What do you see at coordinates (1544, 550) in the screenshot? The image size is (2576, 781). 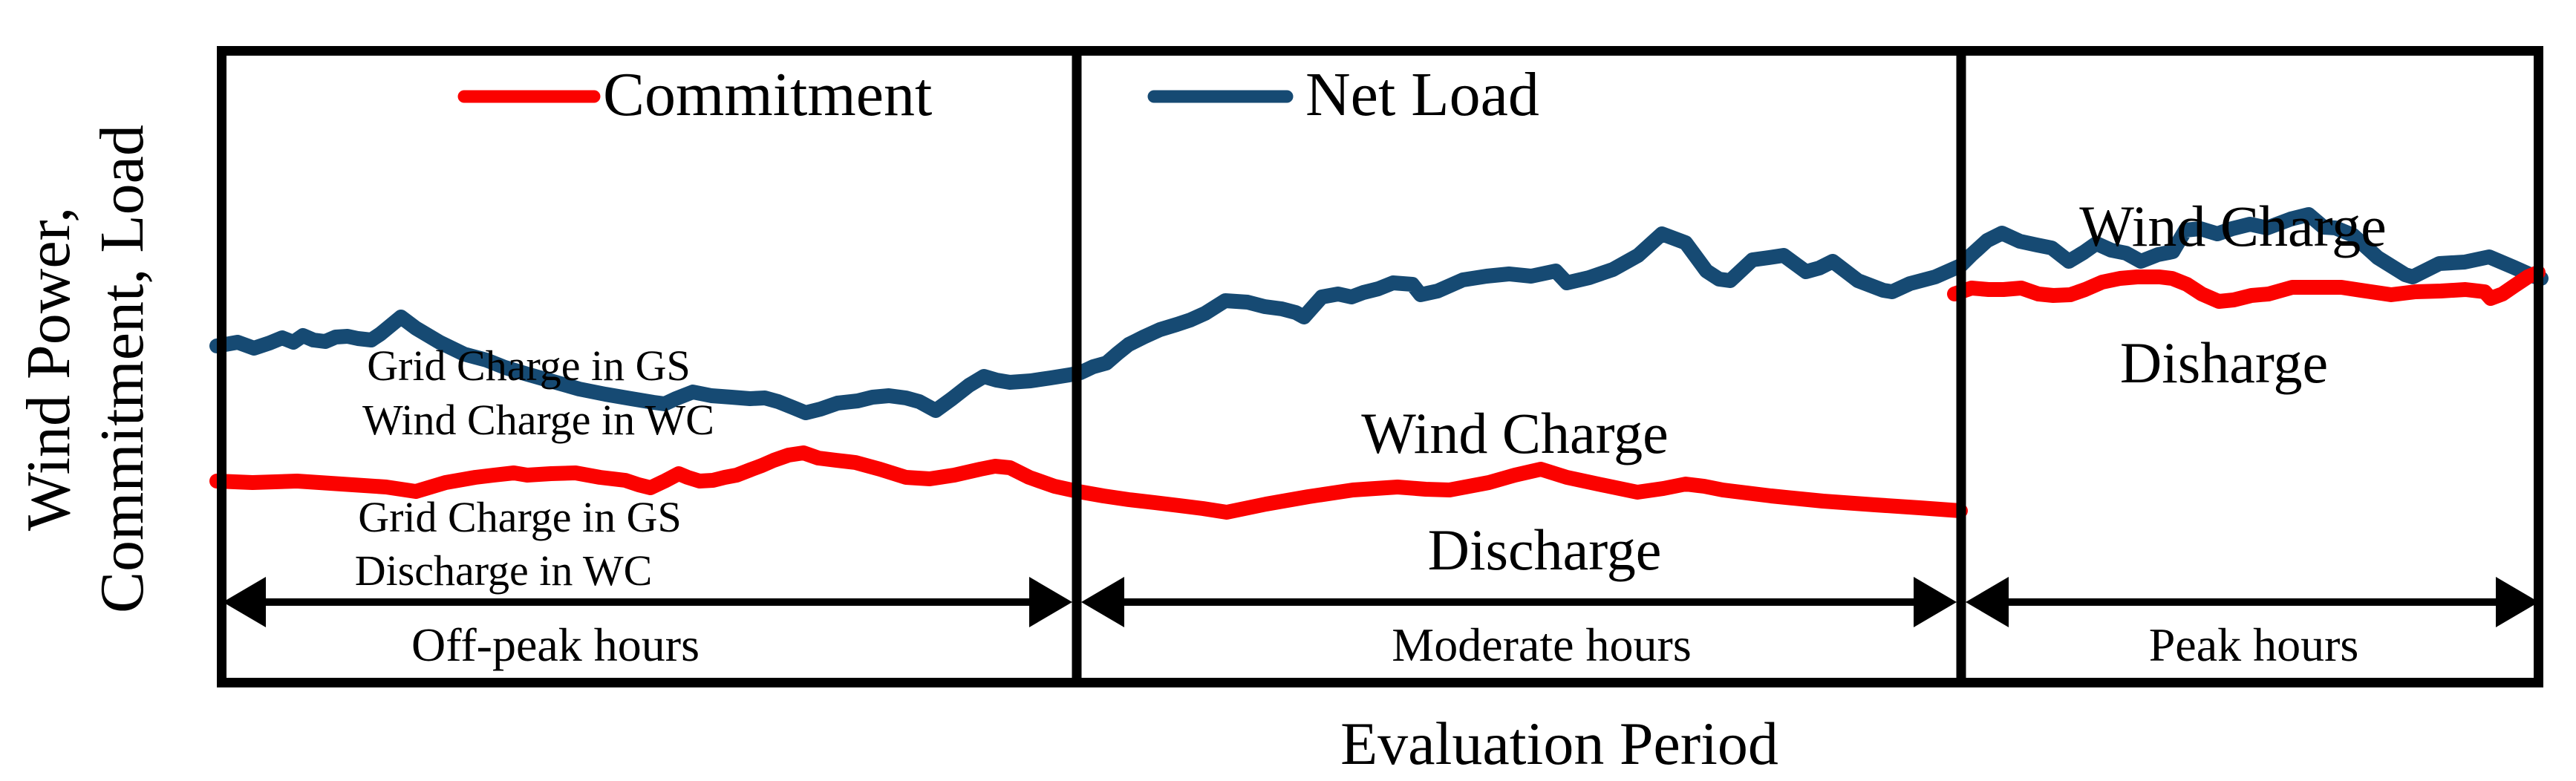 I see `annotation-moderate-commit-label: Discharge` at bounding box center [1544, 550].